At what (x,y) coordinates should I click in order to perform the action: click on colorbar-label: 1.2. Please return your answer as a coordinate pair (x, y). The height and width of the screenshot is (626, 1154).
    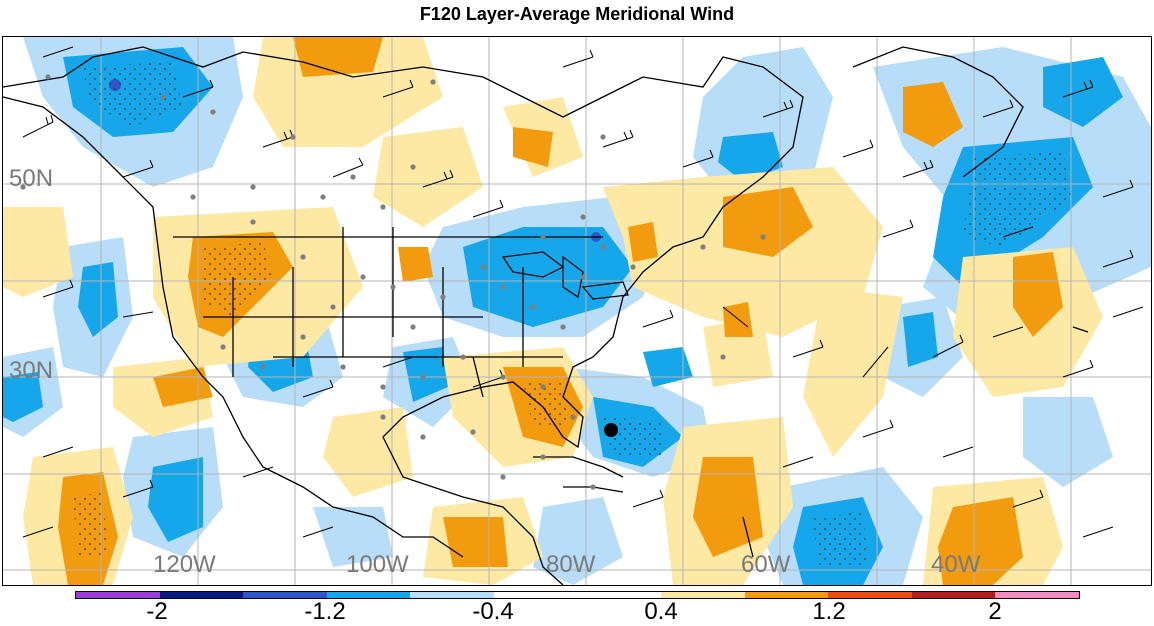
    Looking at the image, I should click on (829, 611).